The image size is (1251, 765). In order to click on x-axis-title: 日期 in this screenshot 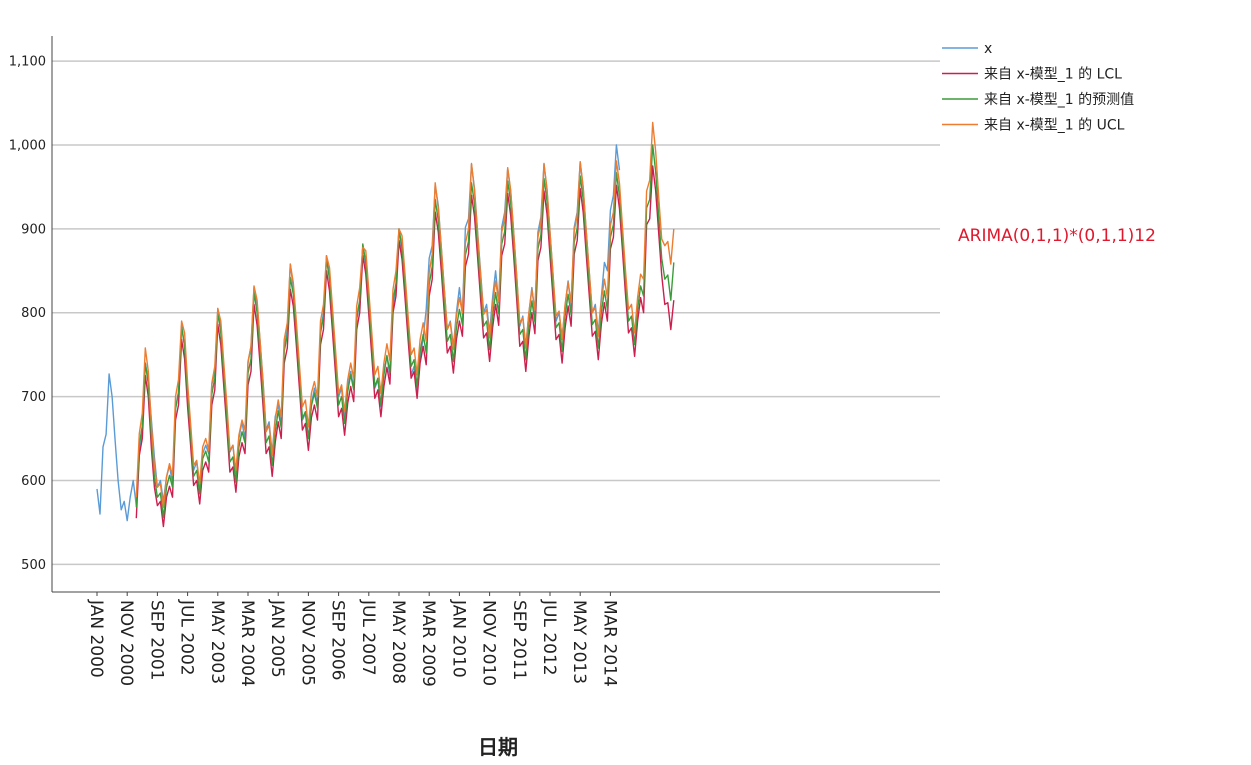, I will do `click(498, 747)`.